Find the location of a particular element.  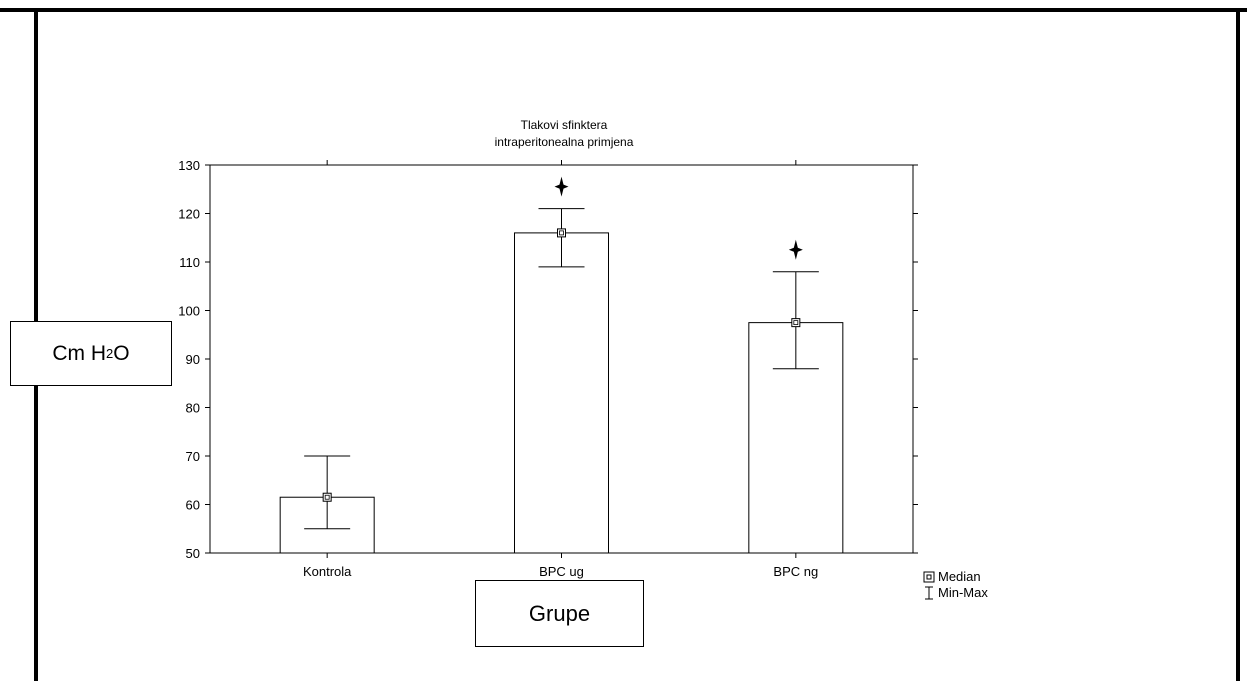

y-axis-label-tail: O is located at coordinates (121, 353).